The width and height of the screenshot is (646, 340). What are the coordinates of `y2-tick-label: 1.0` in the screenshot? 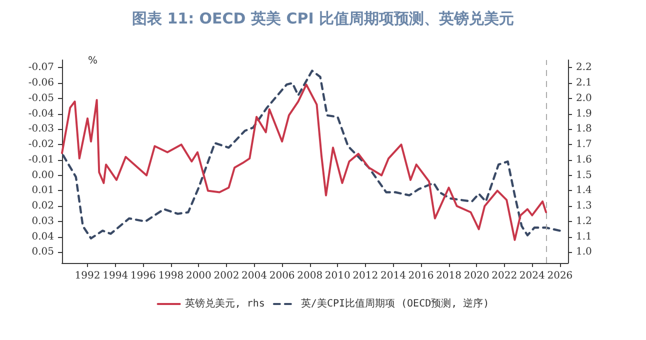 It's located at (584, 252).